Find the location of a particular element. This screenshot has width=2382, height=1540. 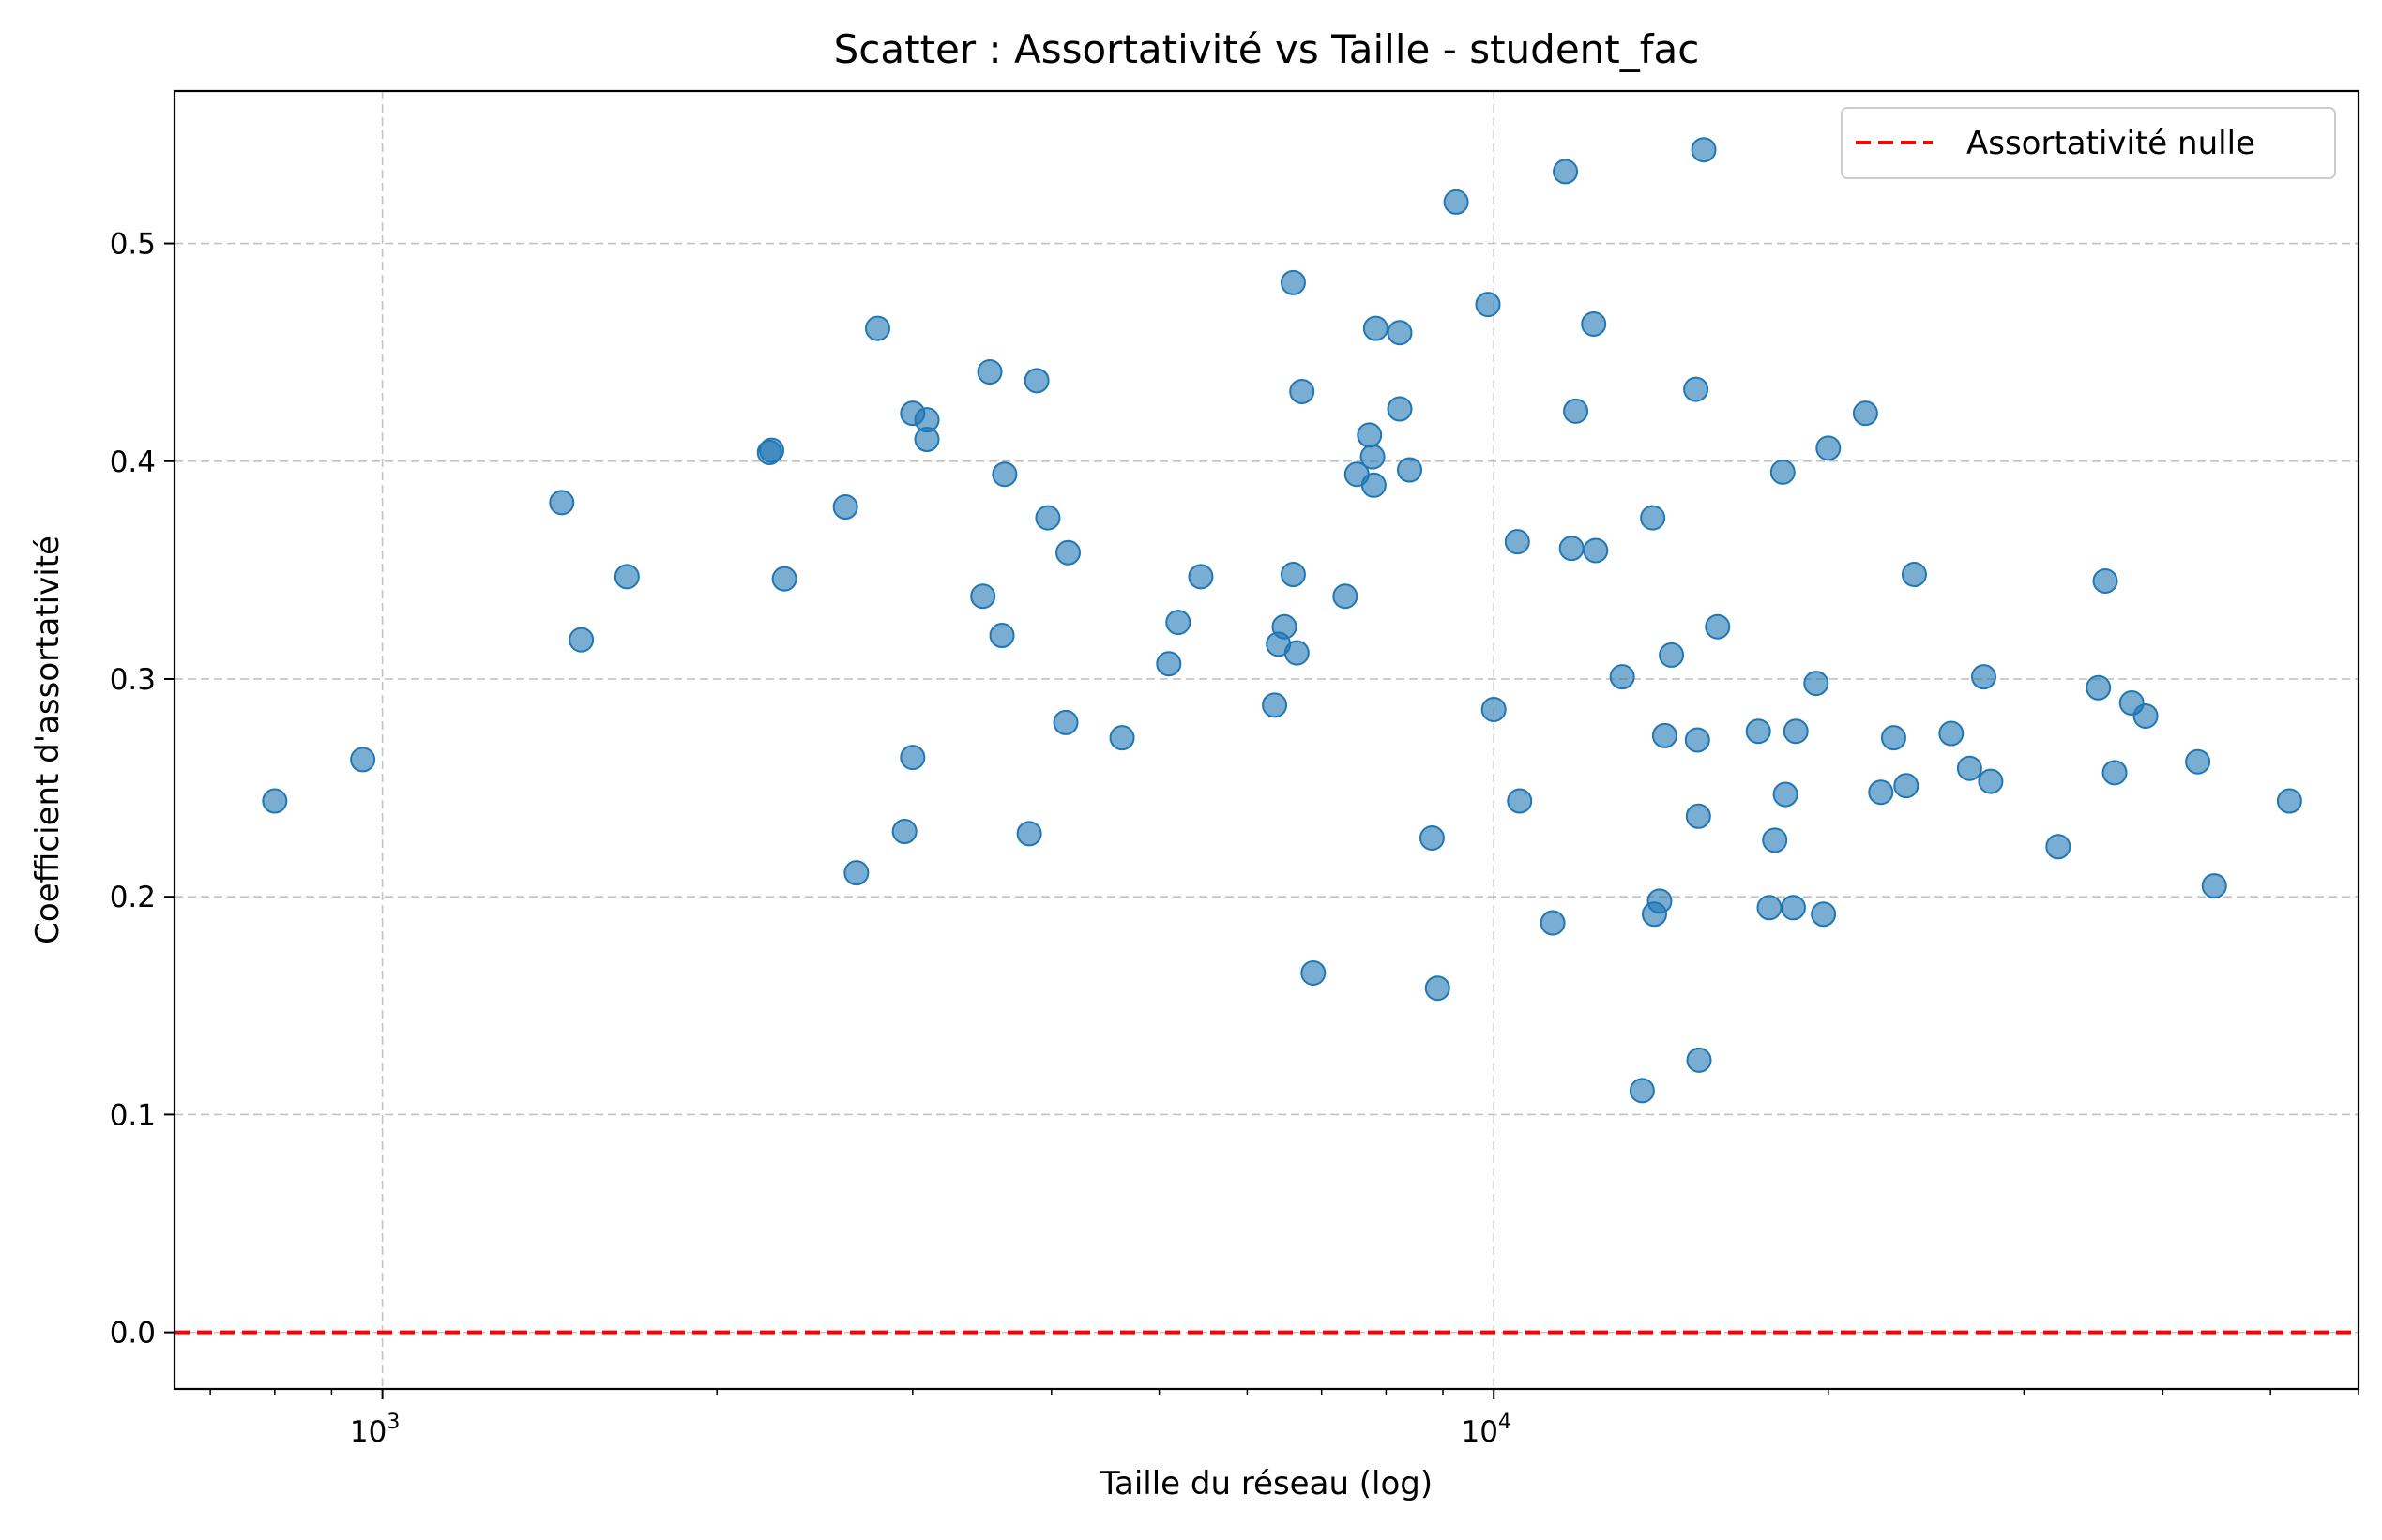

legend: Assortativité nulle is located at coordinates (2088, 143).